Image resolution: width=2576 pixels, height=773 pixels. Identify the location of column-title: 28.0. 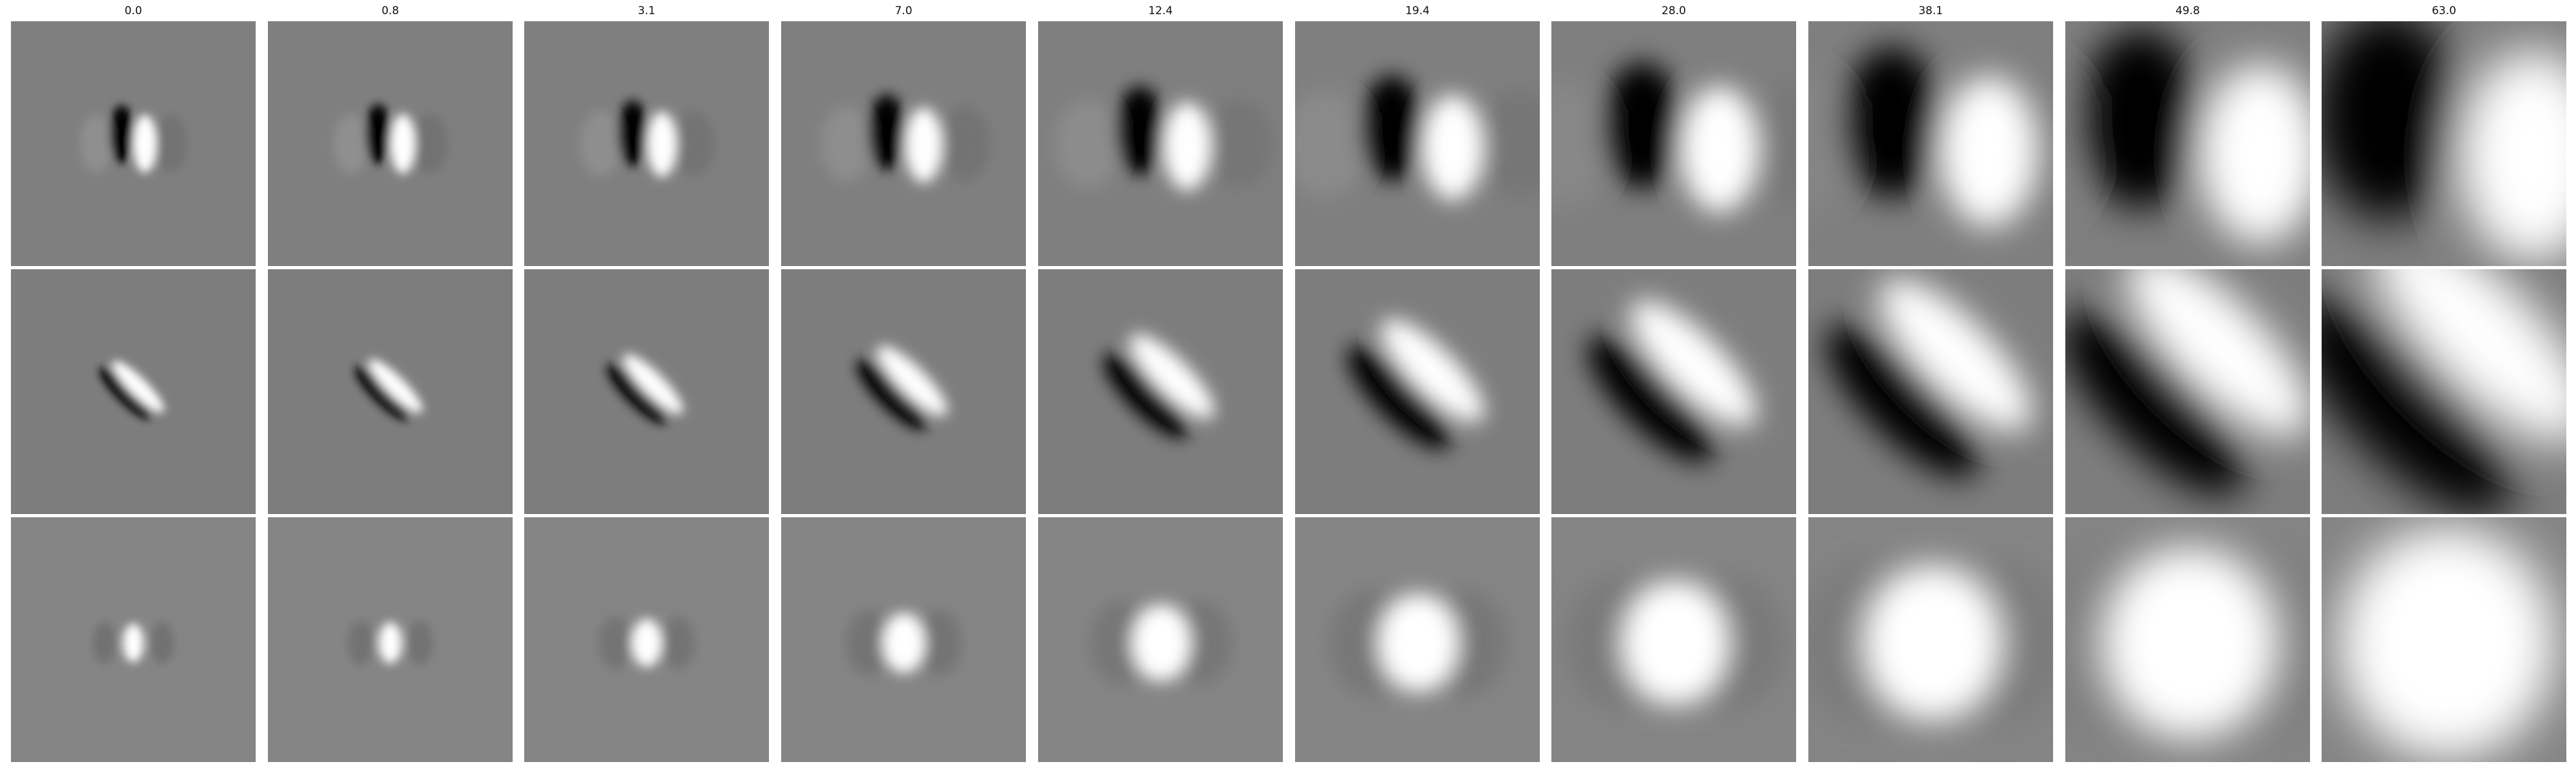
(1674, 11).